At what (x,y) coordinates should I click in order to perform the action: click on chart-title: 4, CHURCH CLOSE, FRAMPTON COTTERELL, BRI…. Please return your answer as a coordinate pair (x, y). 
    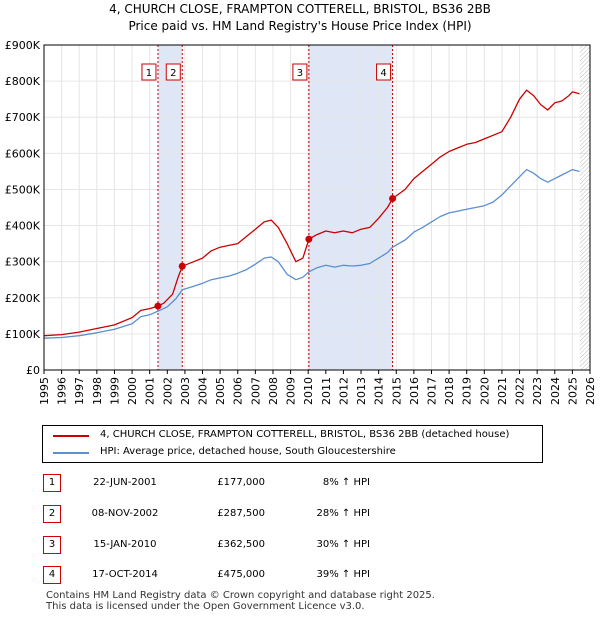
    Looking at the image, I should click on (300, 9).